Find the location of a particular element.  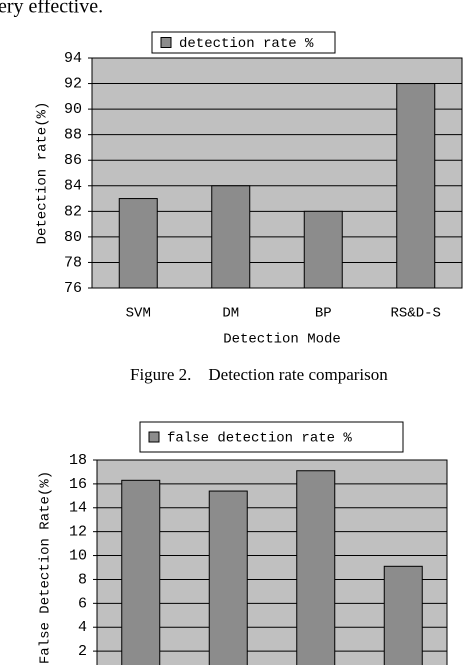

y-tick-label: 2 is located at coordinates (82, 651).